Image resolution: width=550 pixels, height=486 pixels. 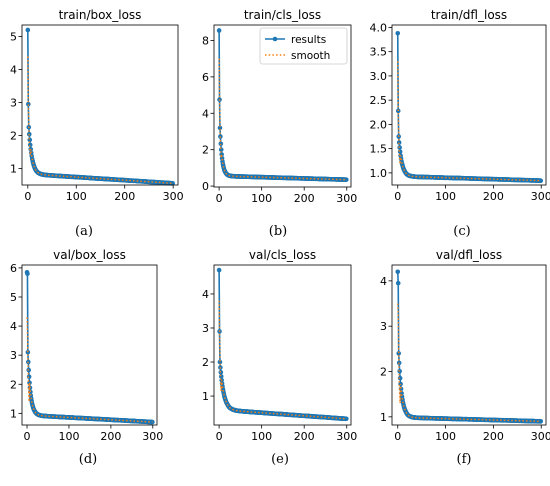 I want to click on val-cls-loss-xtick-label: 300, so click(x=346, y=436).